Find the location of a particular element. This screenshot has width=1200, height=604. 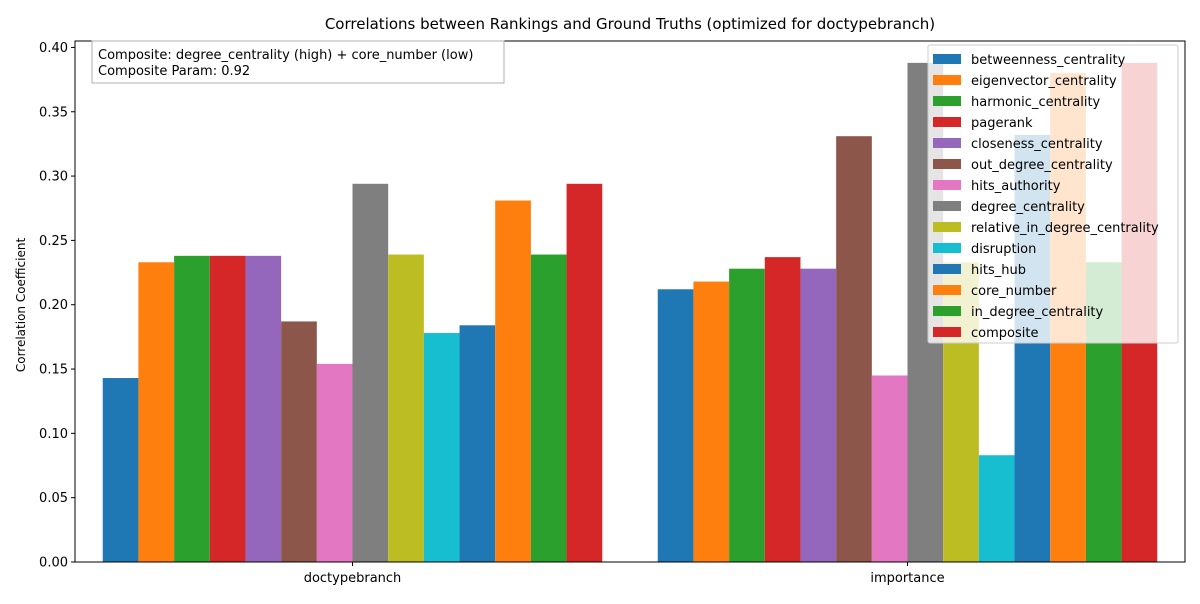

x-tick-label-importance: importance is located at coordinates (907, 578).